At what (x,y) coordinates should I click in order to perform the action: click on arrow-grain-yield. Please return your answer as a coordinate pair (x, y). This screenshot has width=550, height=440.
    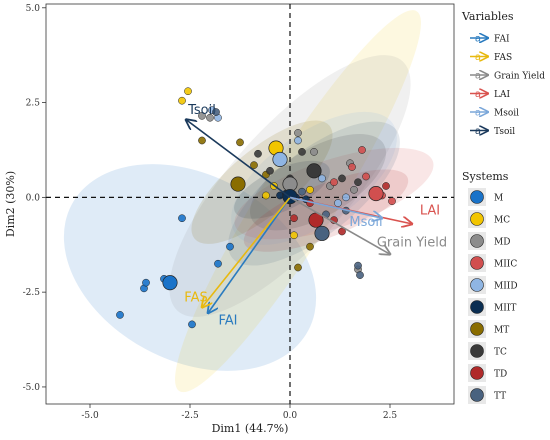
    Looking at the image, I should click on (339, 225).